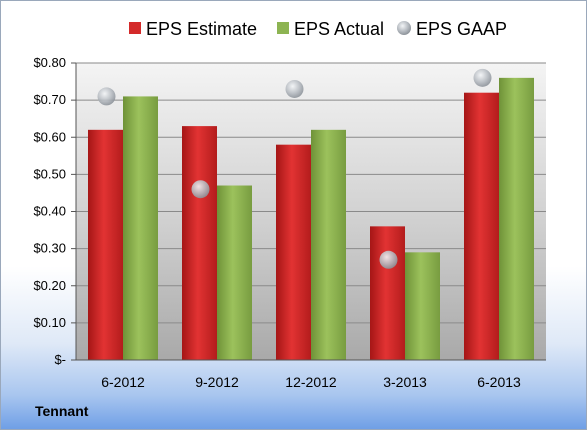  I want to click on y-tick-label: $0.30, so click(49, 248).